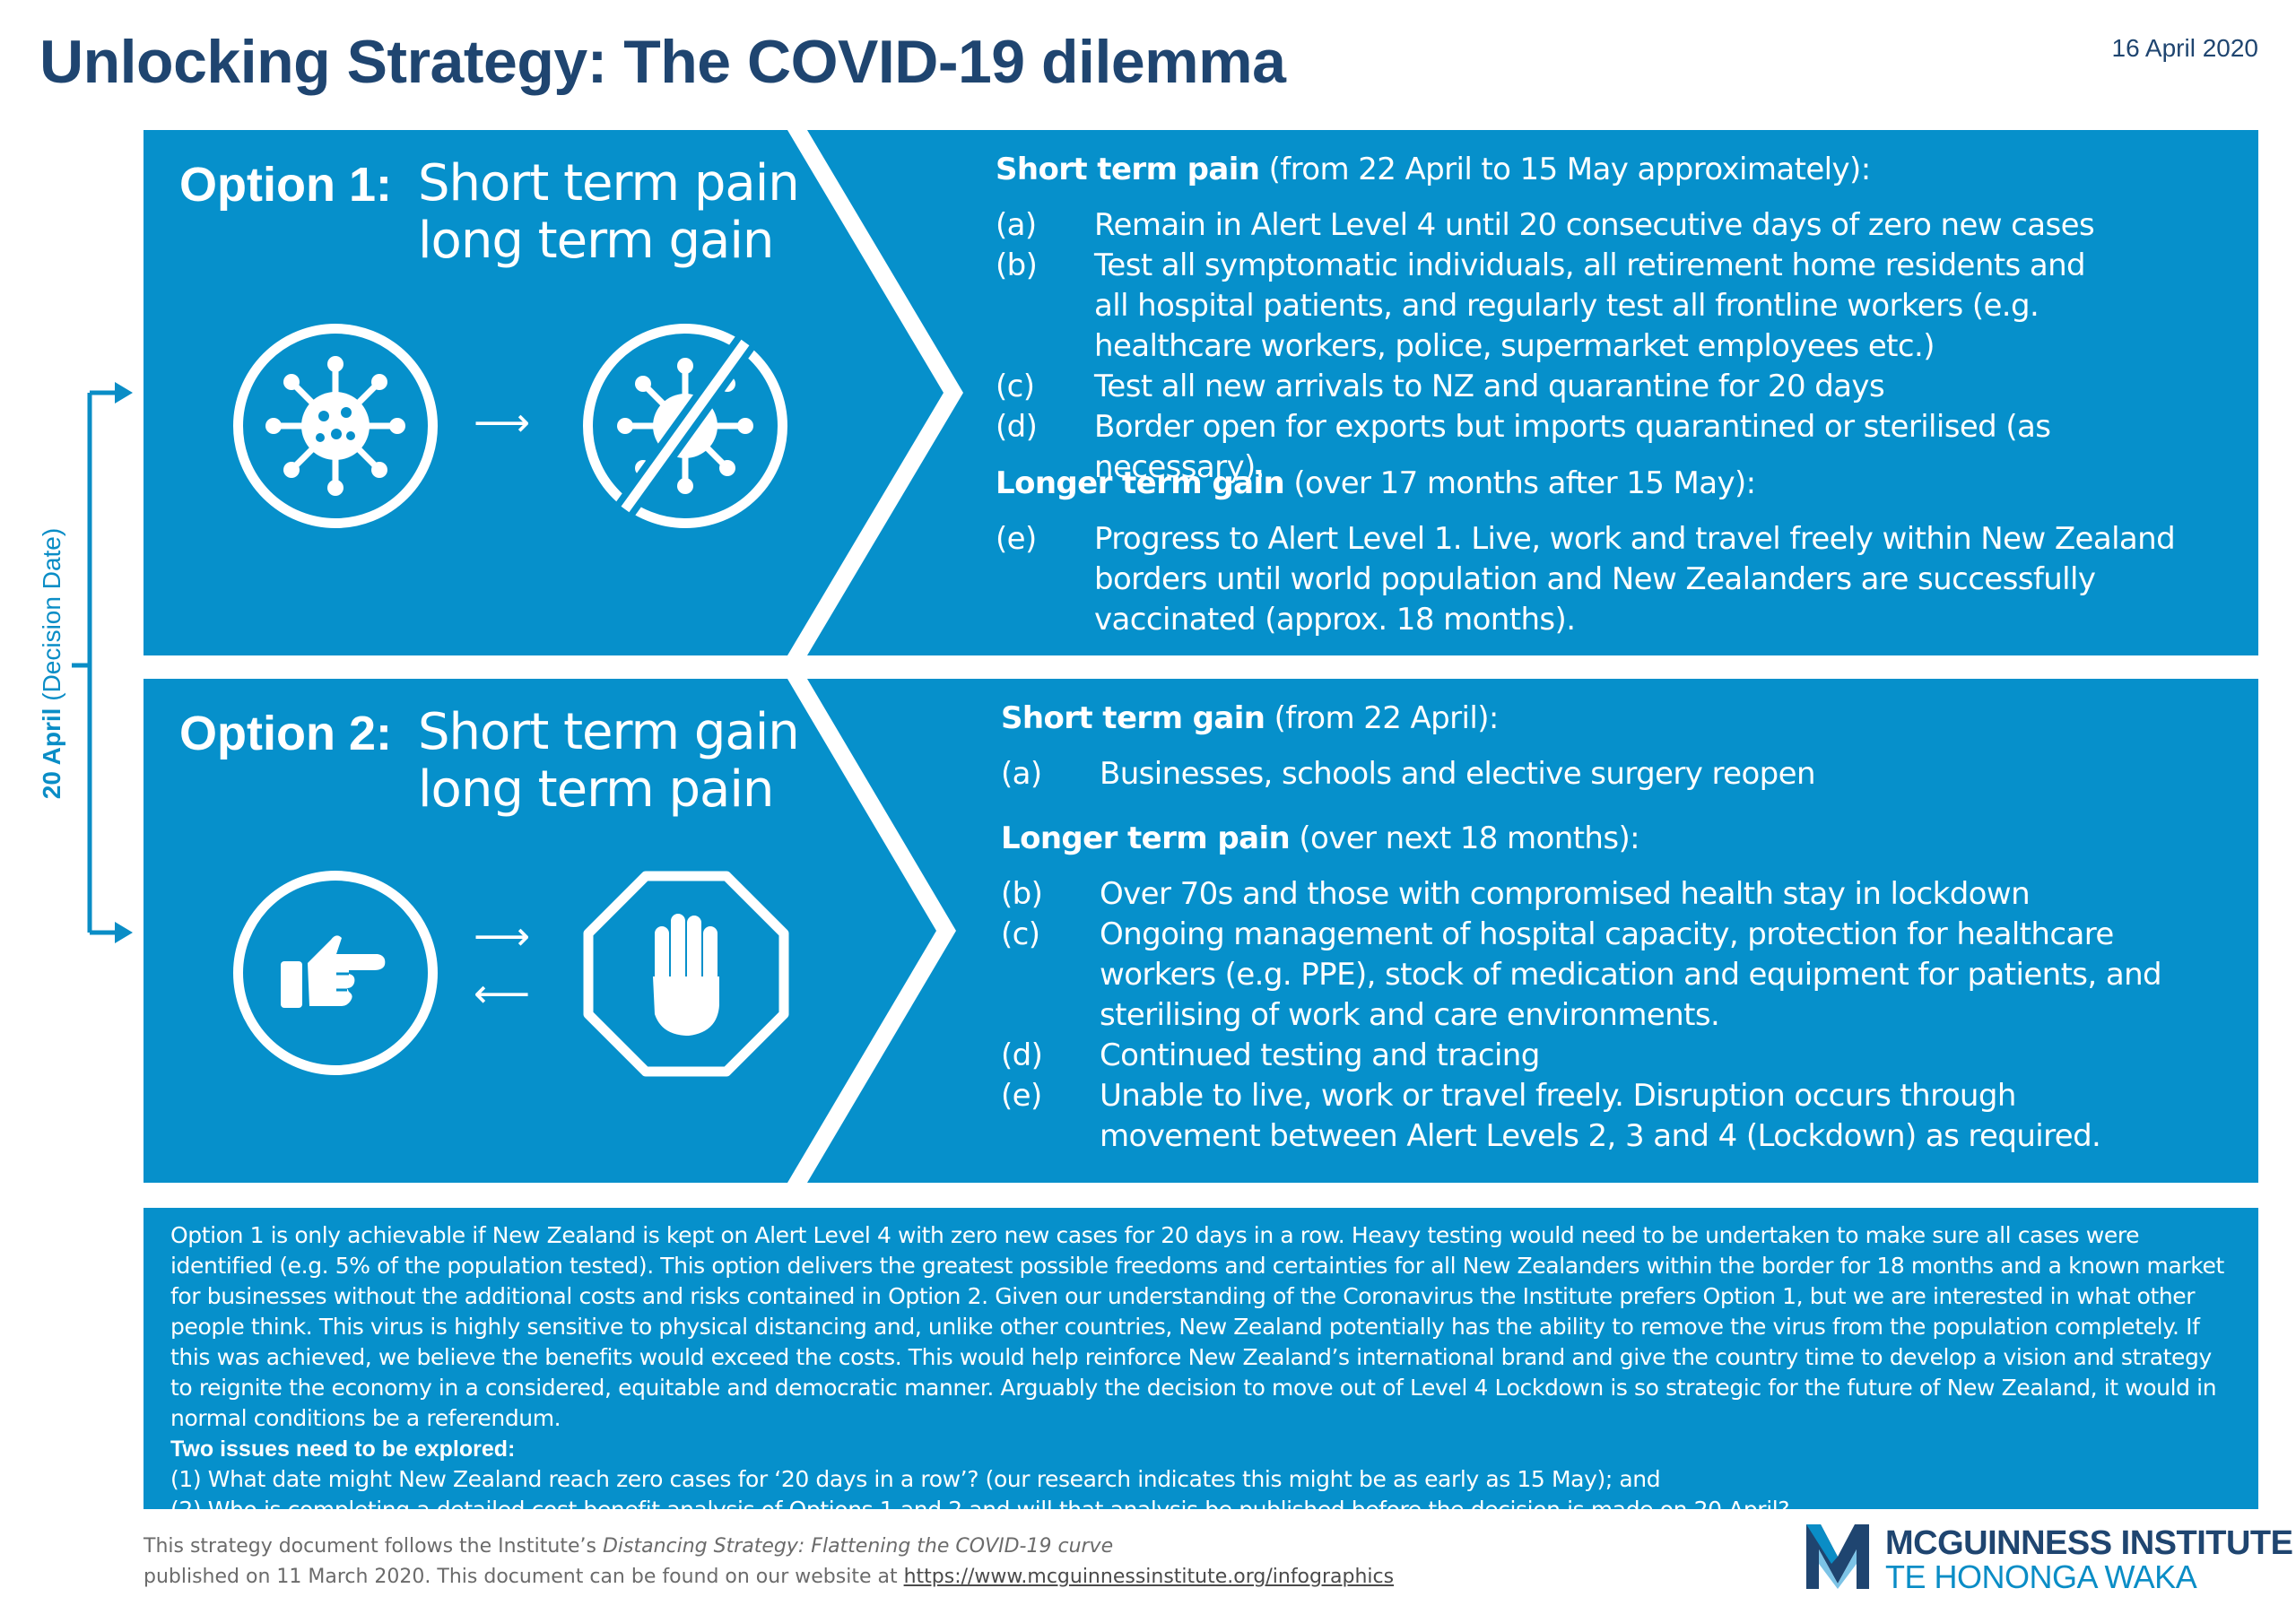 The height and width of the screenshot is (1623, 2296). What do you see at coordinates (285, 733) in the screenshot?
I see `option-2-number: Option 2:` at bounding box center [285, 733].